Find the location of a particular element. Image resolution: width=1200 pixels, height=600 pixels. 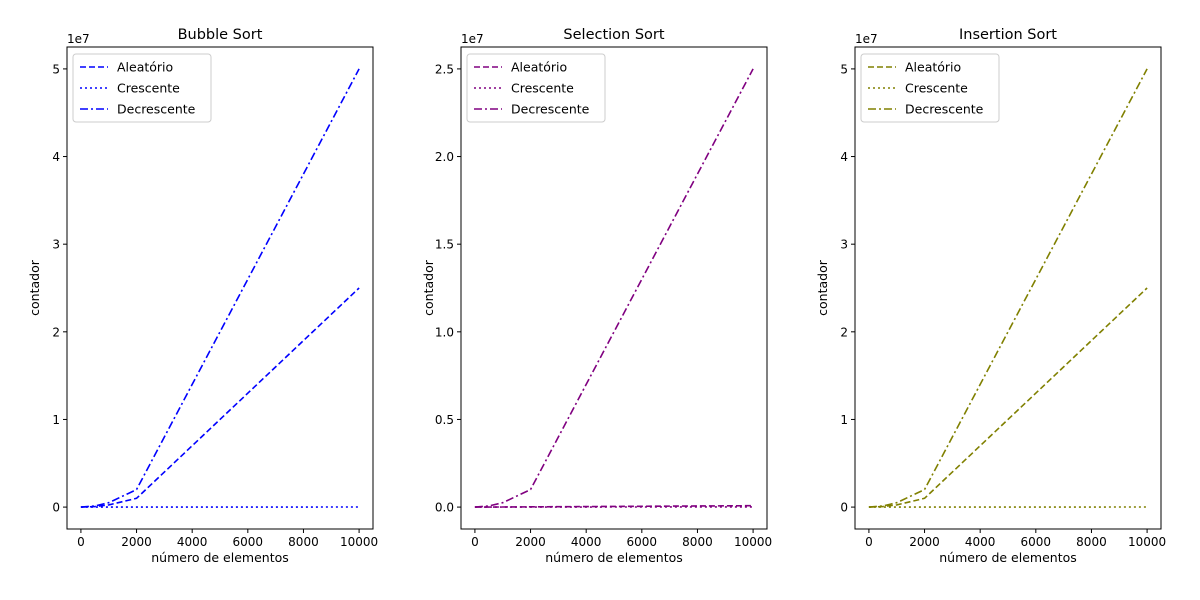

chart-title: Insertion Sort is located at coordinates (1008, 35).